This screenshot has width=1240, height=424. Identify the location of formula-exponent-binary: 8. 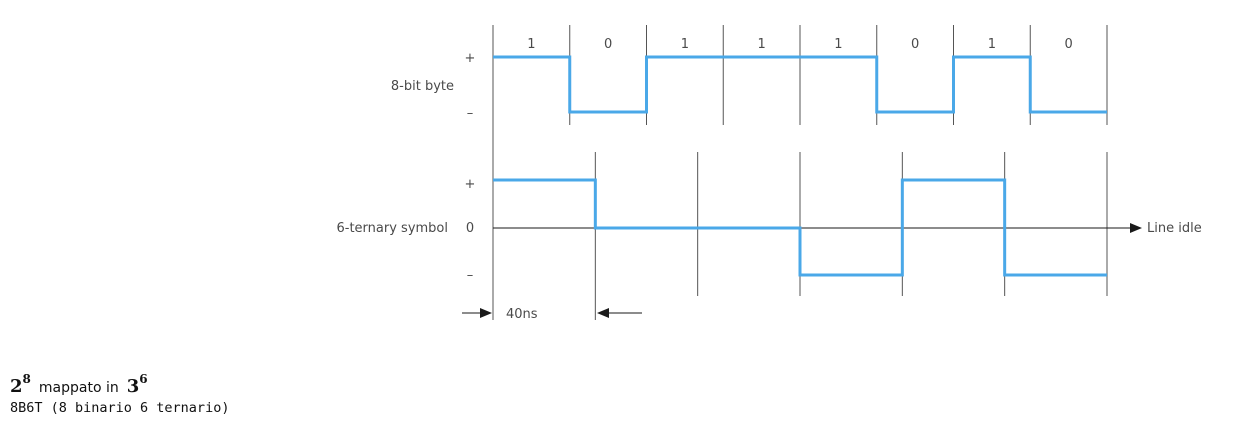
(26, 379).